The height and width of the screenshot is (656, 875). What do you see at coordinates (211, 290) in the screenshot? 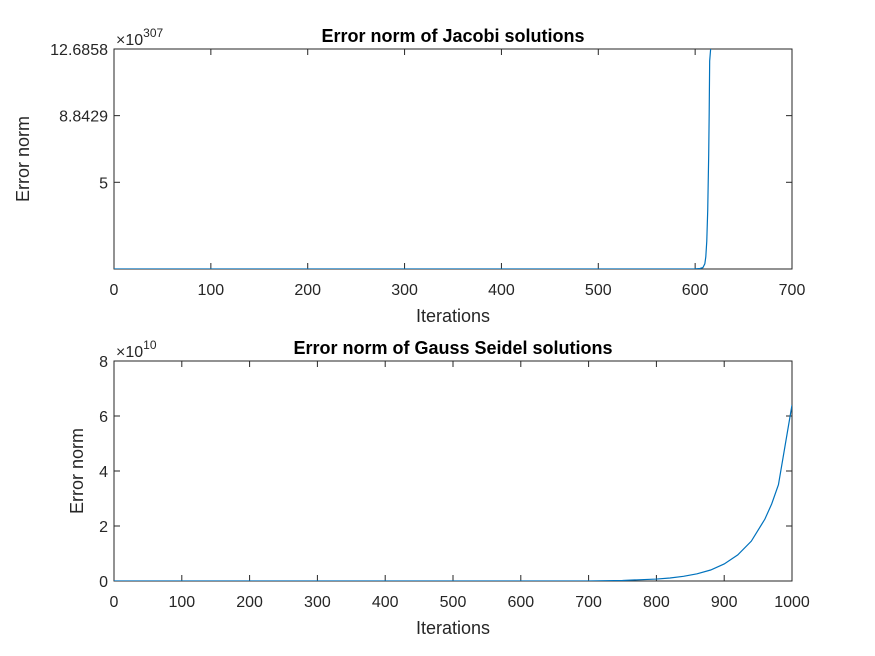
I see `chart1-xtick-label: 100` at bounding box center [211, 290].